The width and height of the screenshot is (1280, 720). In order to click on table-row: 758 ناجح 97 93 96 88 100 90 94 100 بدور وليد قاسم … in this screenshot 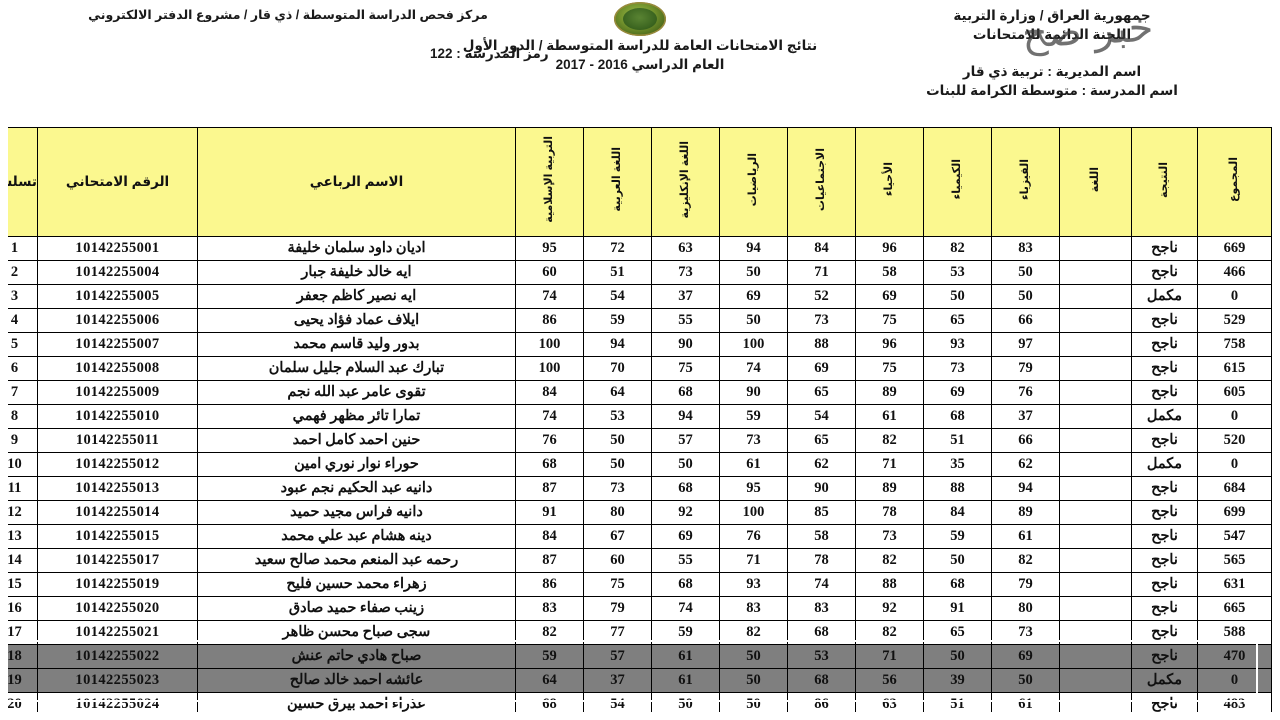, I will do `click(640, 344)`.